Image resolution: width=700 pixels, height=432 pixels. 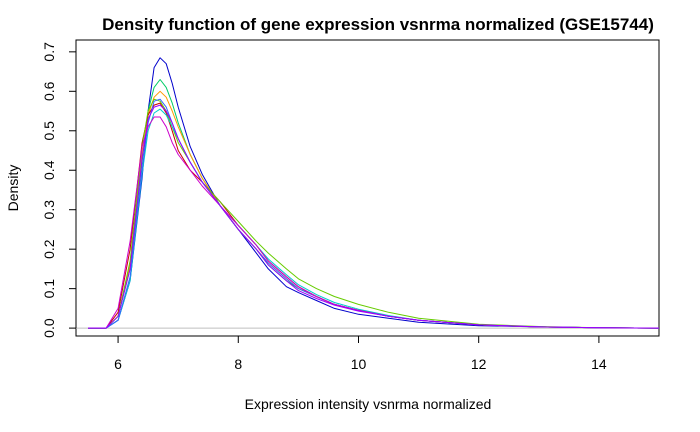 I want to click on x-tick-label: 14, so click(x=599, y=364).